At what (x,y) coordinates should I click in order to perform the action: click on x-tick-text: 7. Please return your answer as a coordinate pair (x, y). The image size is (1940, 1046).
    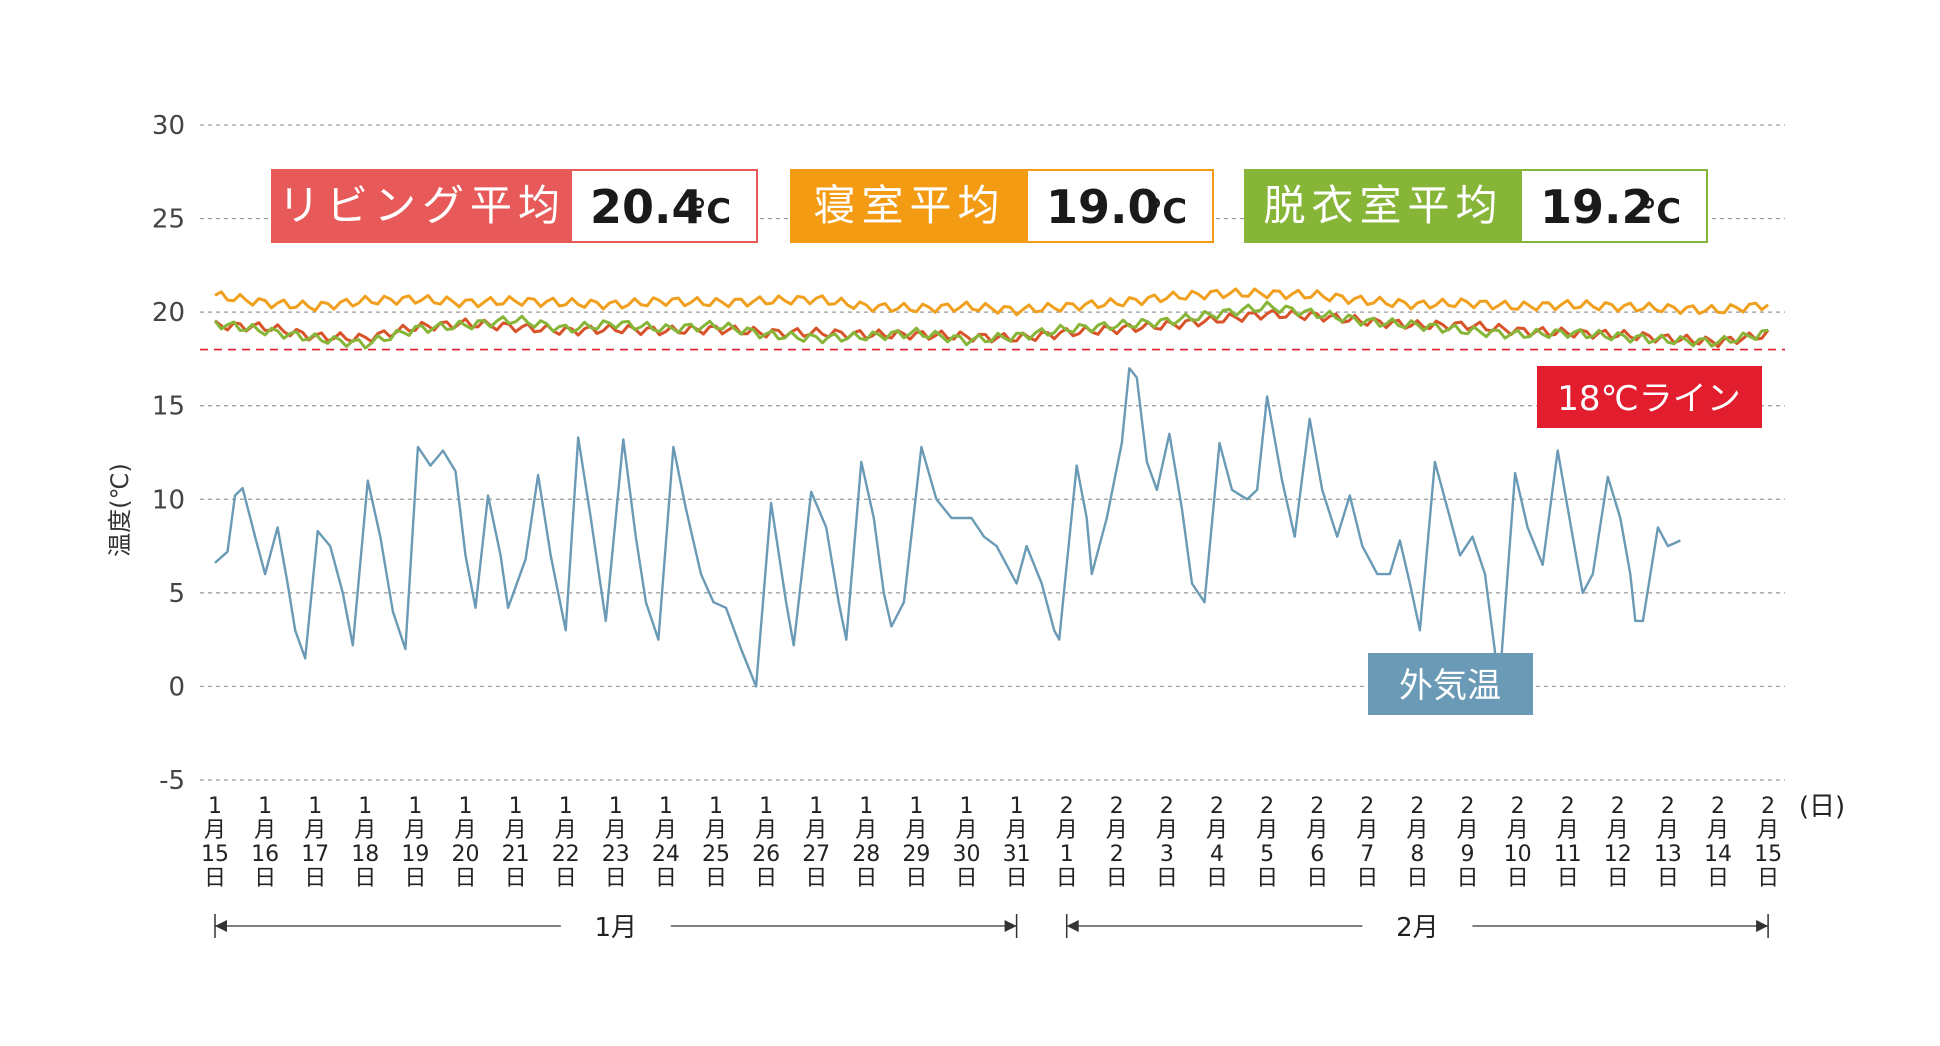
    Looking at the image, I should click on (1367, 854).